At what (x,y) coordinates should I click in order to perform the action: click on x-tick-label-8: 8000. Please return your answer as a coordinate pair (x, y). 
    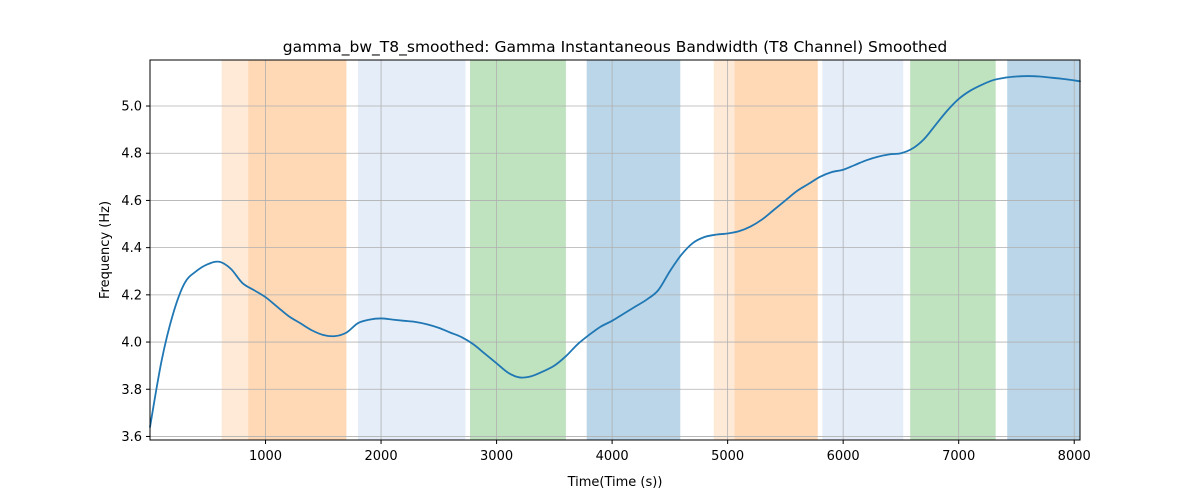
    Looking at the image, I should click on (1074, 456).